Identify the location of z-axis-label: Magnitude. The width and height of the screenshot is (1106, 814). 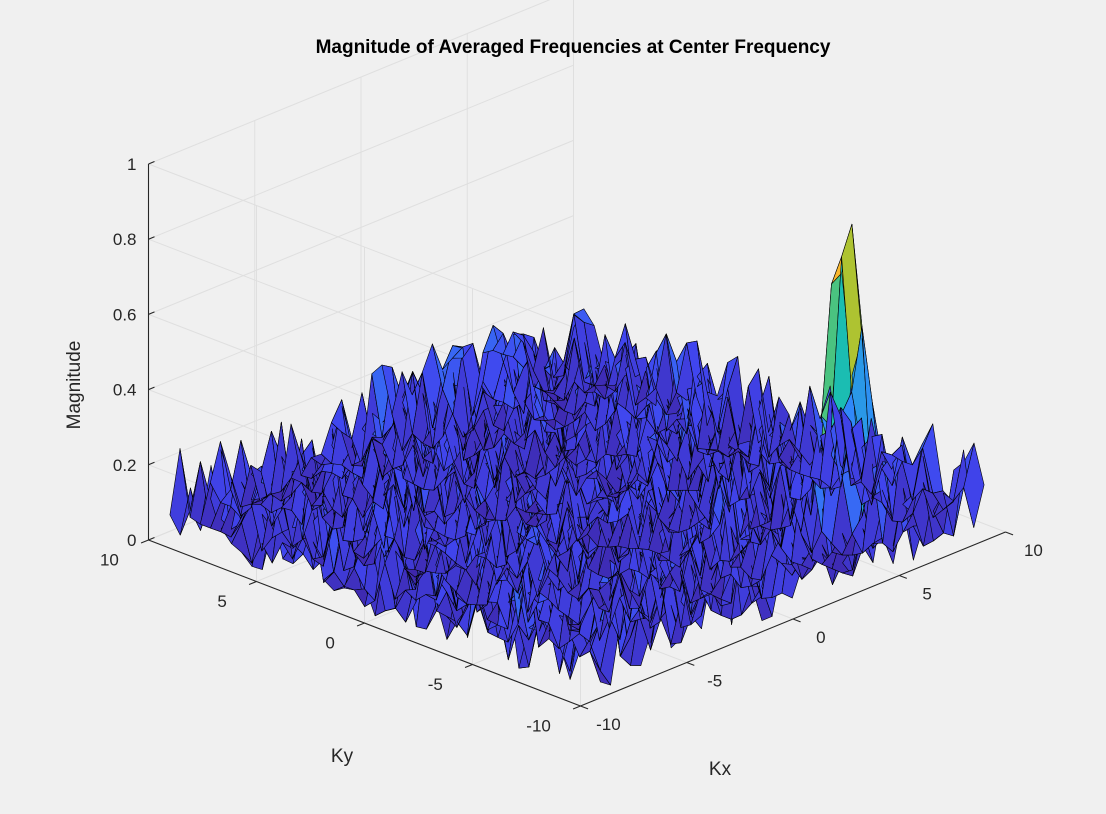
(74, 385).